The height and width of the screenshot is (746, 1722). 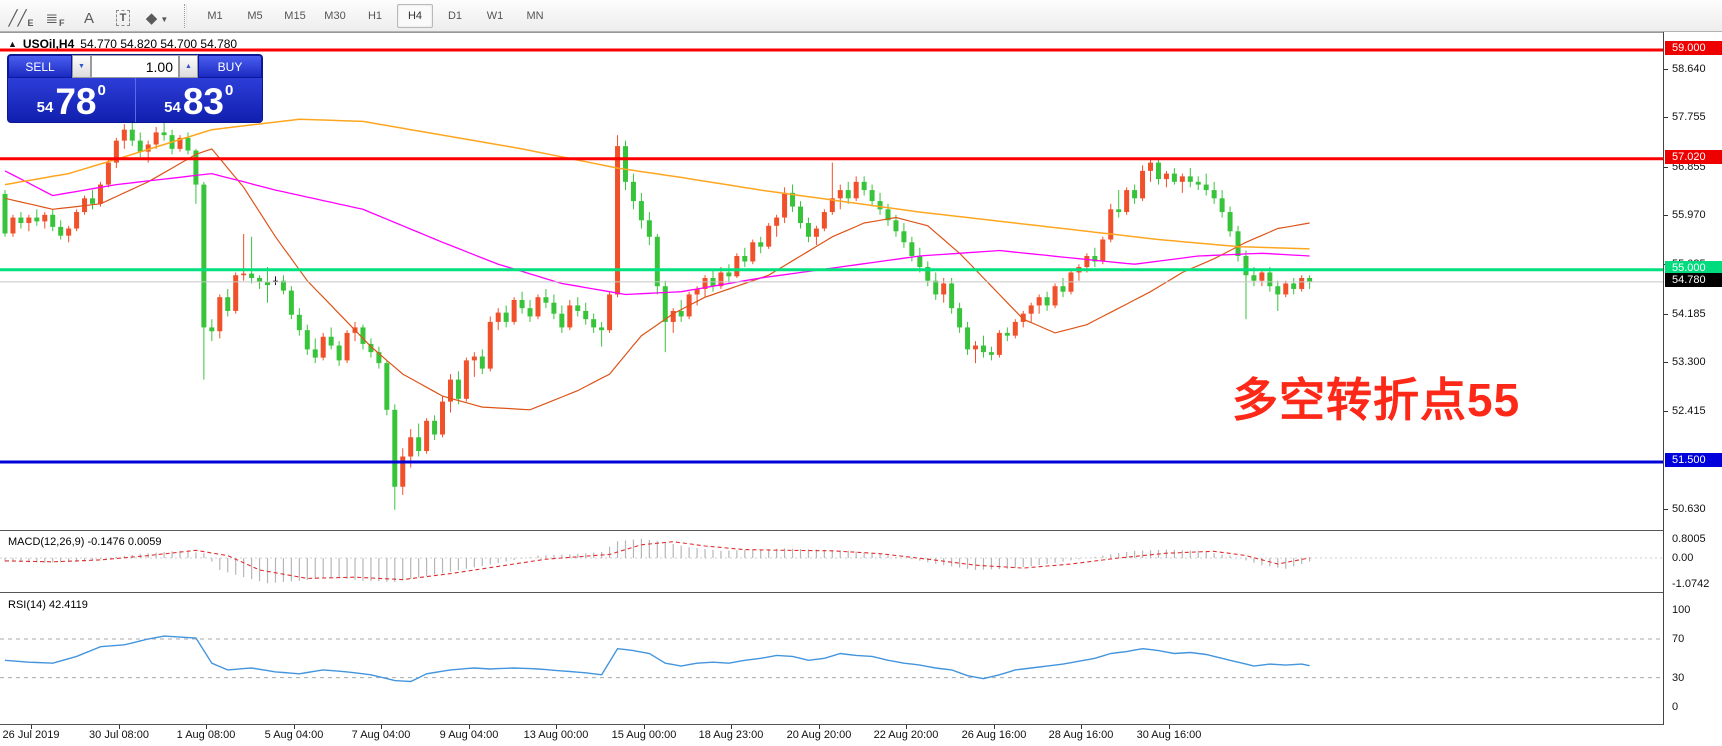 I want to click on timeframe-button-m1: M1, so click(x=215, y=15).